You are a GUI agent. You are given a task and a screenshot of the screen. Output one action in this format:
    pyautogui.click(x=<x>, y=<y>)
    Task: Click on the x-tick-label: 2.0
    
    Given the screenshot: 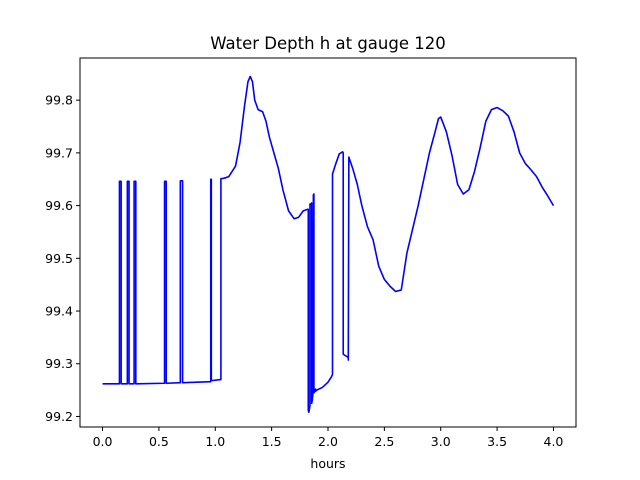 What is the action you would take?
    pyautogui.click(x=328, y=441)
    